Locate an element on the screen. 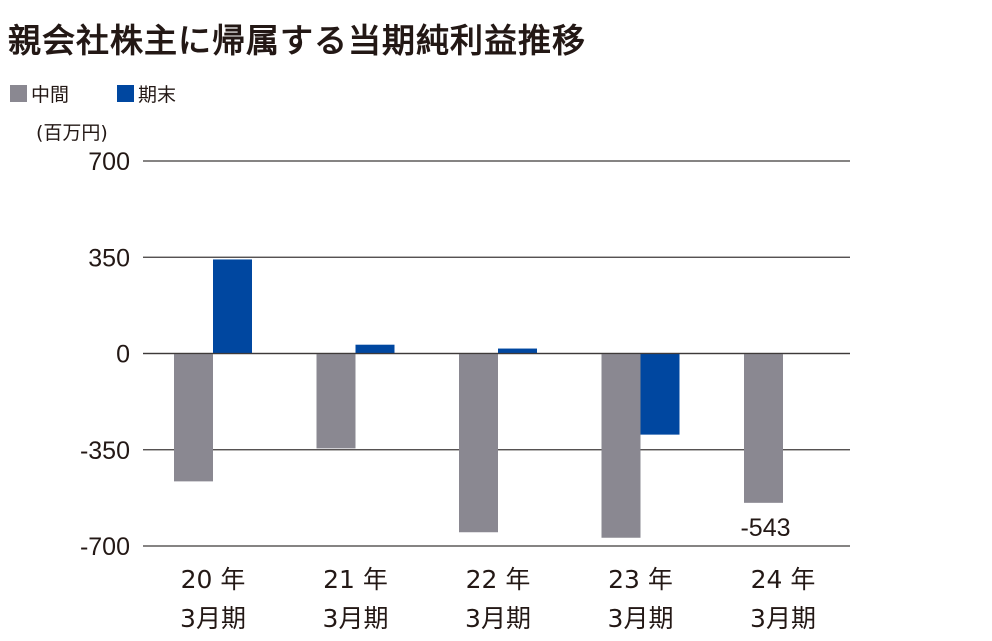 The image size is (992, 641). legend-item-interim: 中間 is located at coordinates (39, 93).